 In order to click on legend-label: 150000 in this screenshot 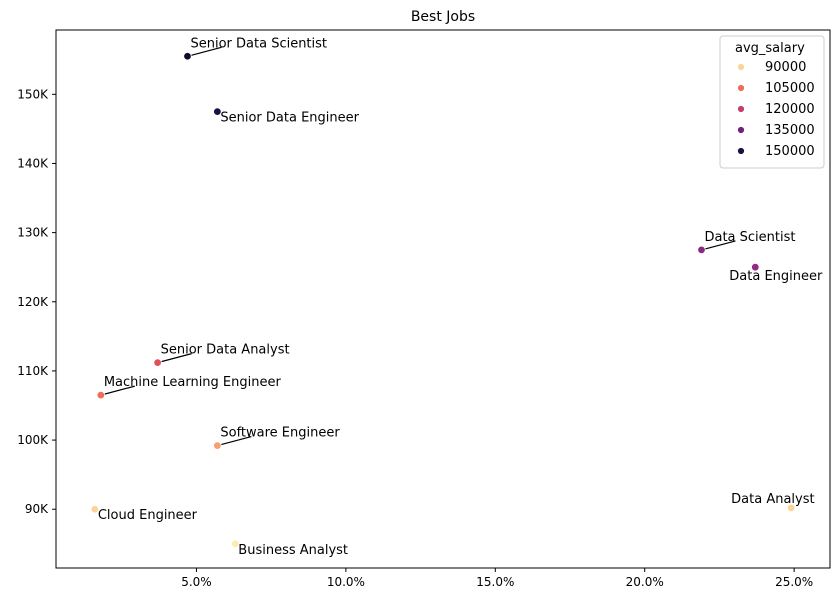, I will do `click(790, 151)`.